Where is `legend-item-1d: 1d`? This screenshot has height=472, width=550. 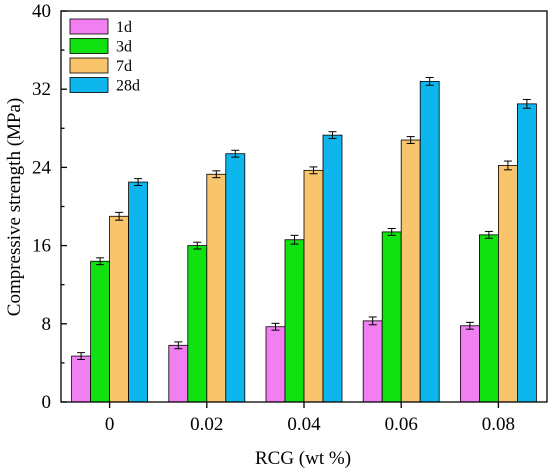 legend-item-1d: 1d is located at coordinates (100, 27).